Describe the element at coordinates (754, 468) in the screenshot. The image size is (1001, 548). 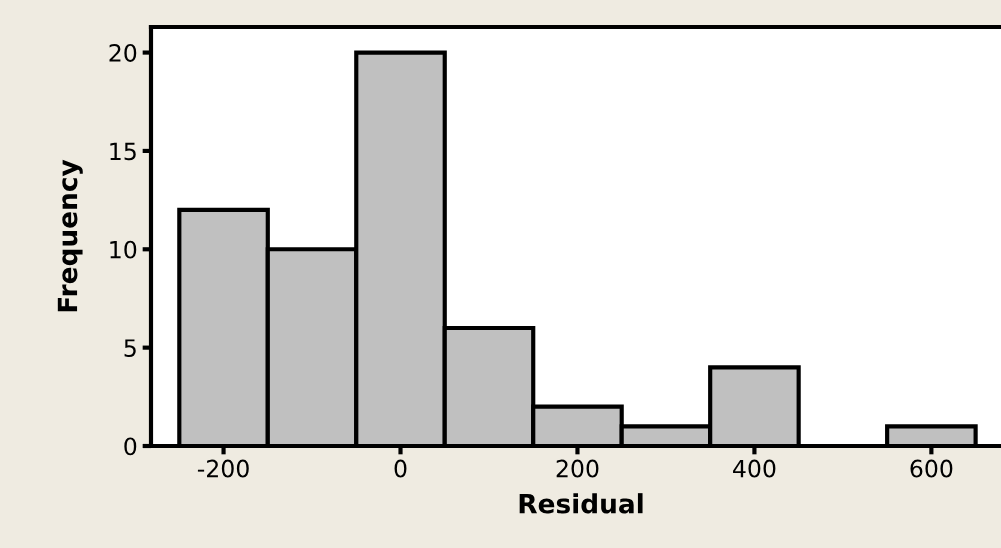
I see `x-tick-label: 400` at that location.